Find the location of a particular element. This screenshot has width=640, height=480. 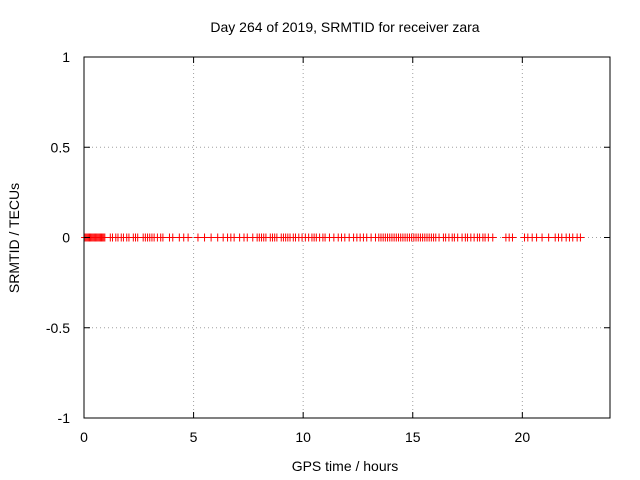

x-axis-label: GPS time / hours is located at coordinates (345, 466).